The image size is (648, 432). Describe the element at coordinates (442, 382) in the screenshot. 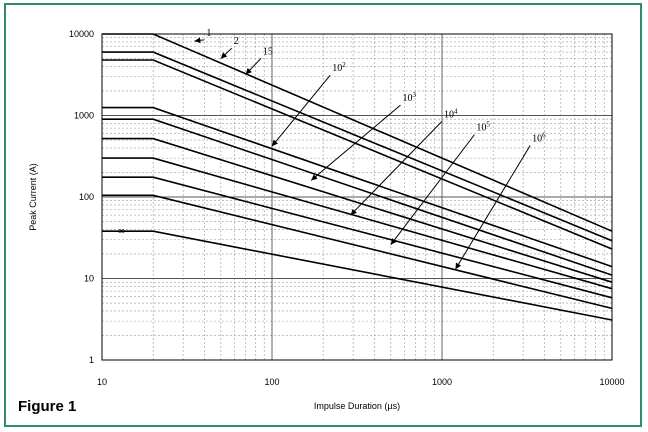

I see `x-tick-label: 1000` at that location.